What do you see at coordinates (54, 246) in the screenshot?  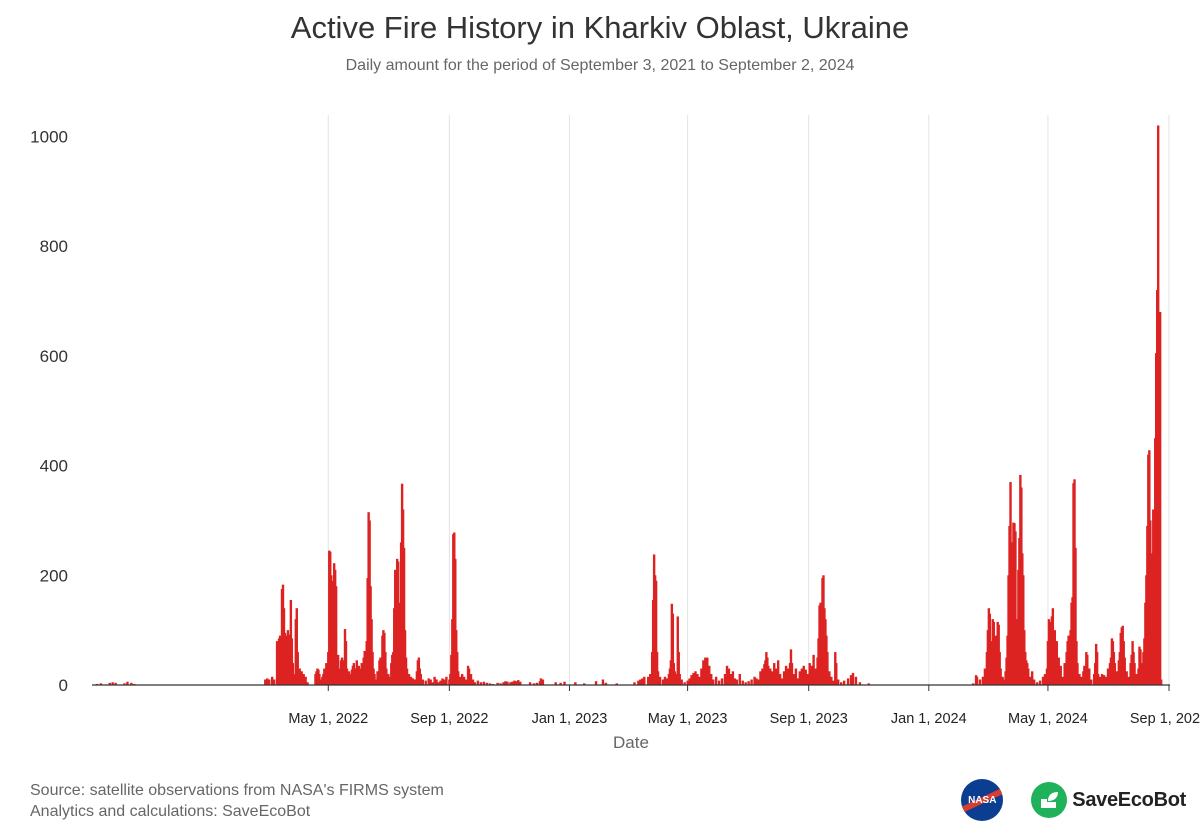 I see `y-tick-label: 800` at bounding box center [54, 246].